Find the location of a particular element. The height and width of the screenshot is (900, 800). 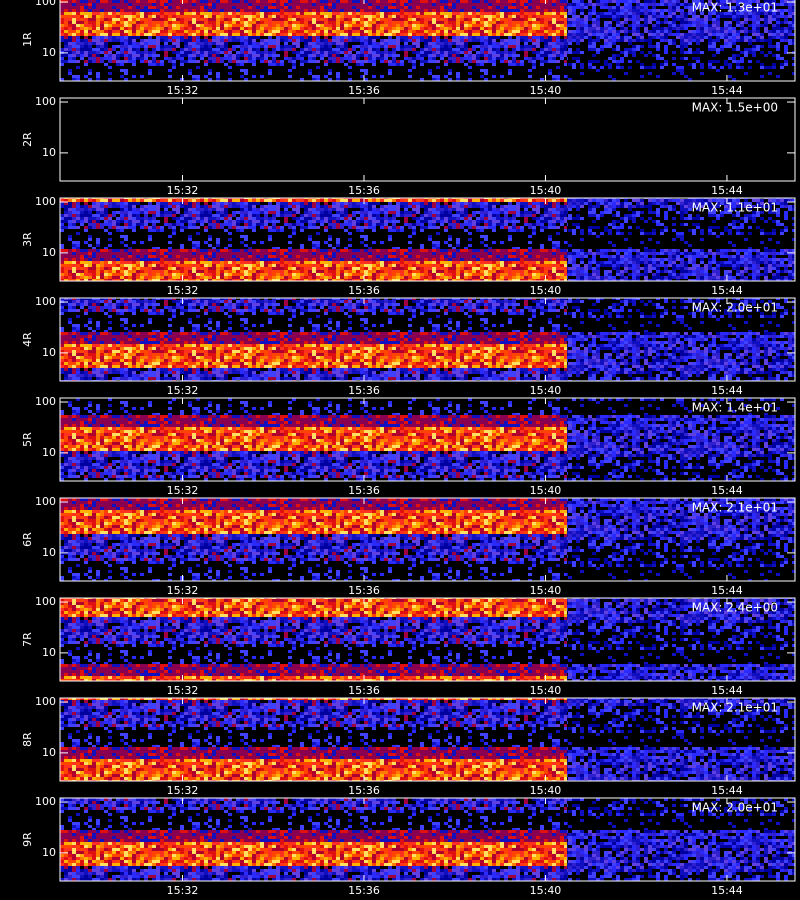

y-axis-label: 6R is located at coordinates (27, 539).